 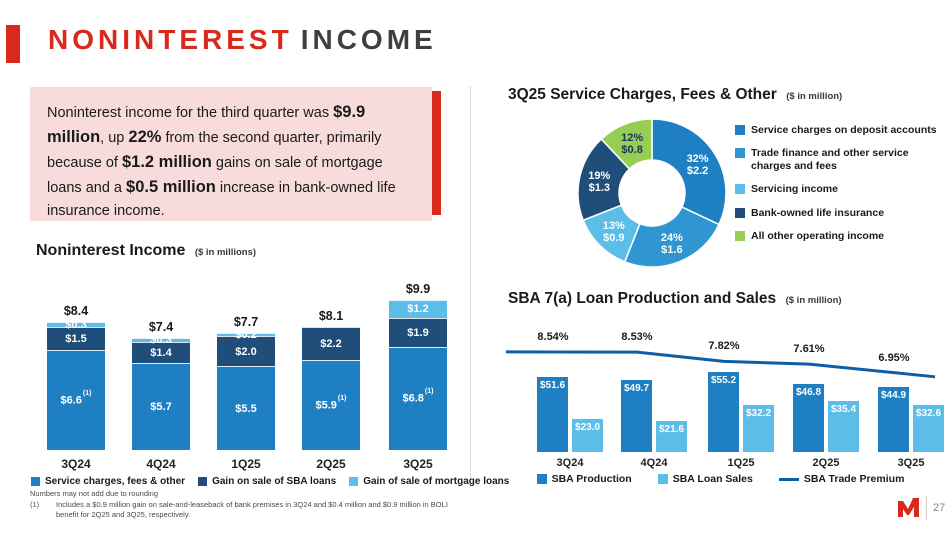 I want to click on service-charges-donut: 32% $2.2 24% $1.6 13% $0.9 19% $1.3 12% $0.8, so click(x=652, y=193).